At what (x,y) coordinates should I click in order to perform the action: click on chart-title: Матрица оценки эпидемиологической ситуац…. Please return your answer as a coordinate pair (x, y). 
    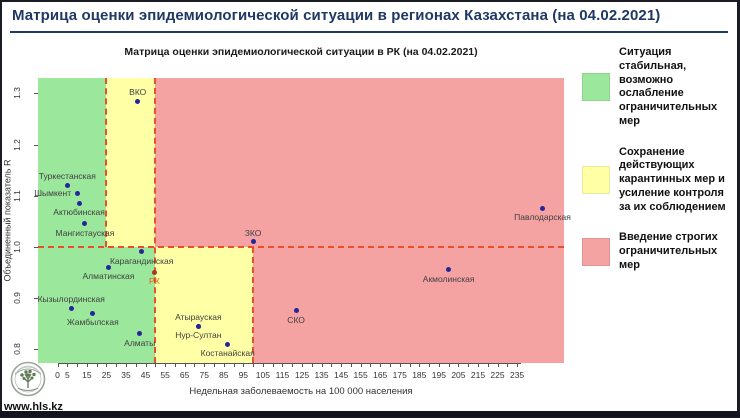
    Looking at the image, I should click on (301, 52).